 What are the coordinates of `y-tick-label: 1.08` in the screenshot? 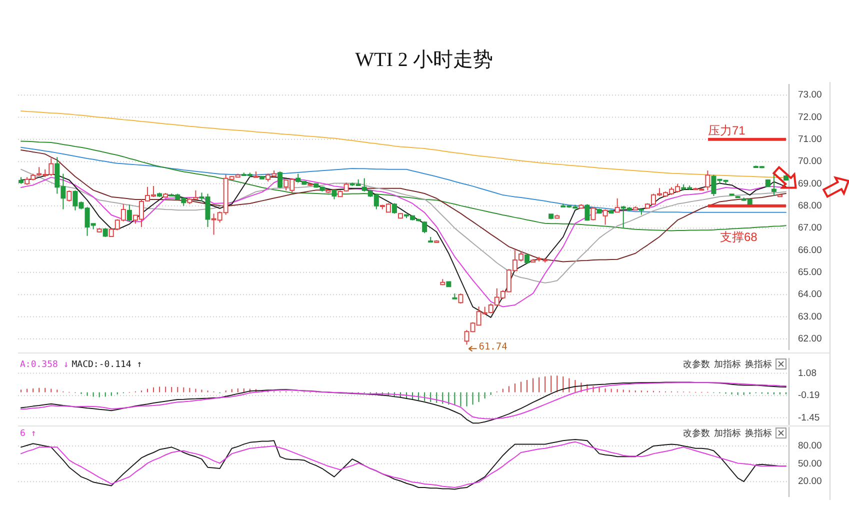 It's located at (807, 373).